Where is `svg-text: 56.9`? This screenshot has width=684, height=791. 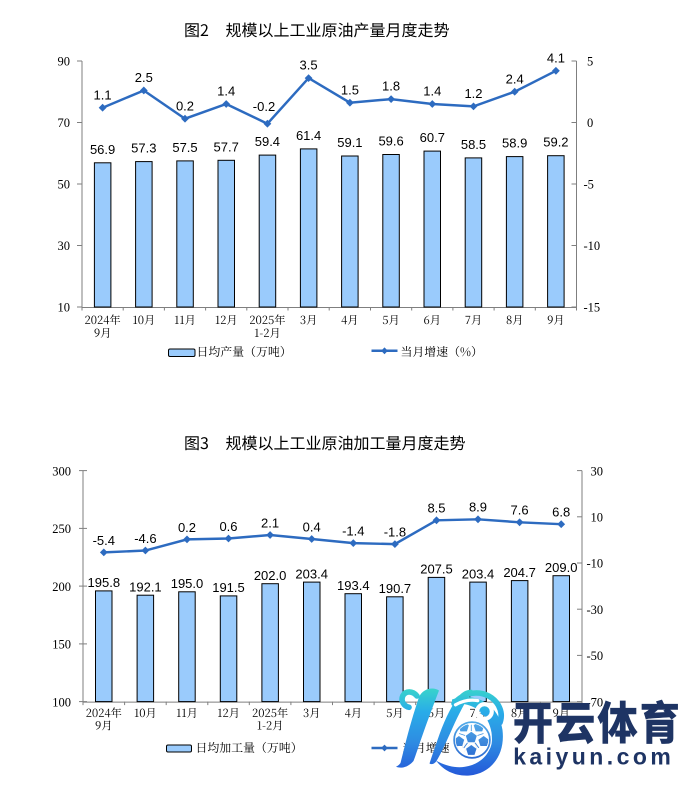
svg-text: 56.9 is located at coordinates (102, 149).